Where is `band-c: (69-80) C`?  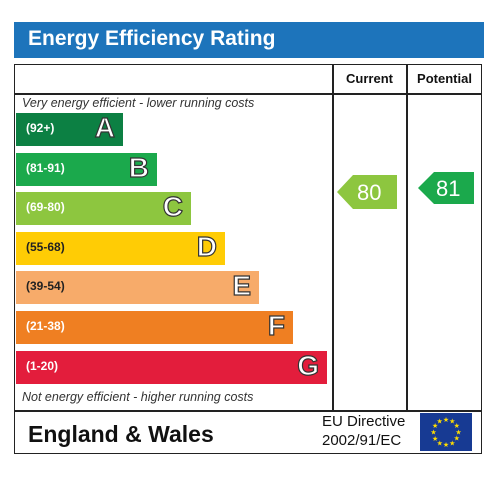
band-c: (69-80) C is located at coordinates (103, 208).